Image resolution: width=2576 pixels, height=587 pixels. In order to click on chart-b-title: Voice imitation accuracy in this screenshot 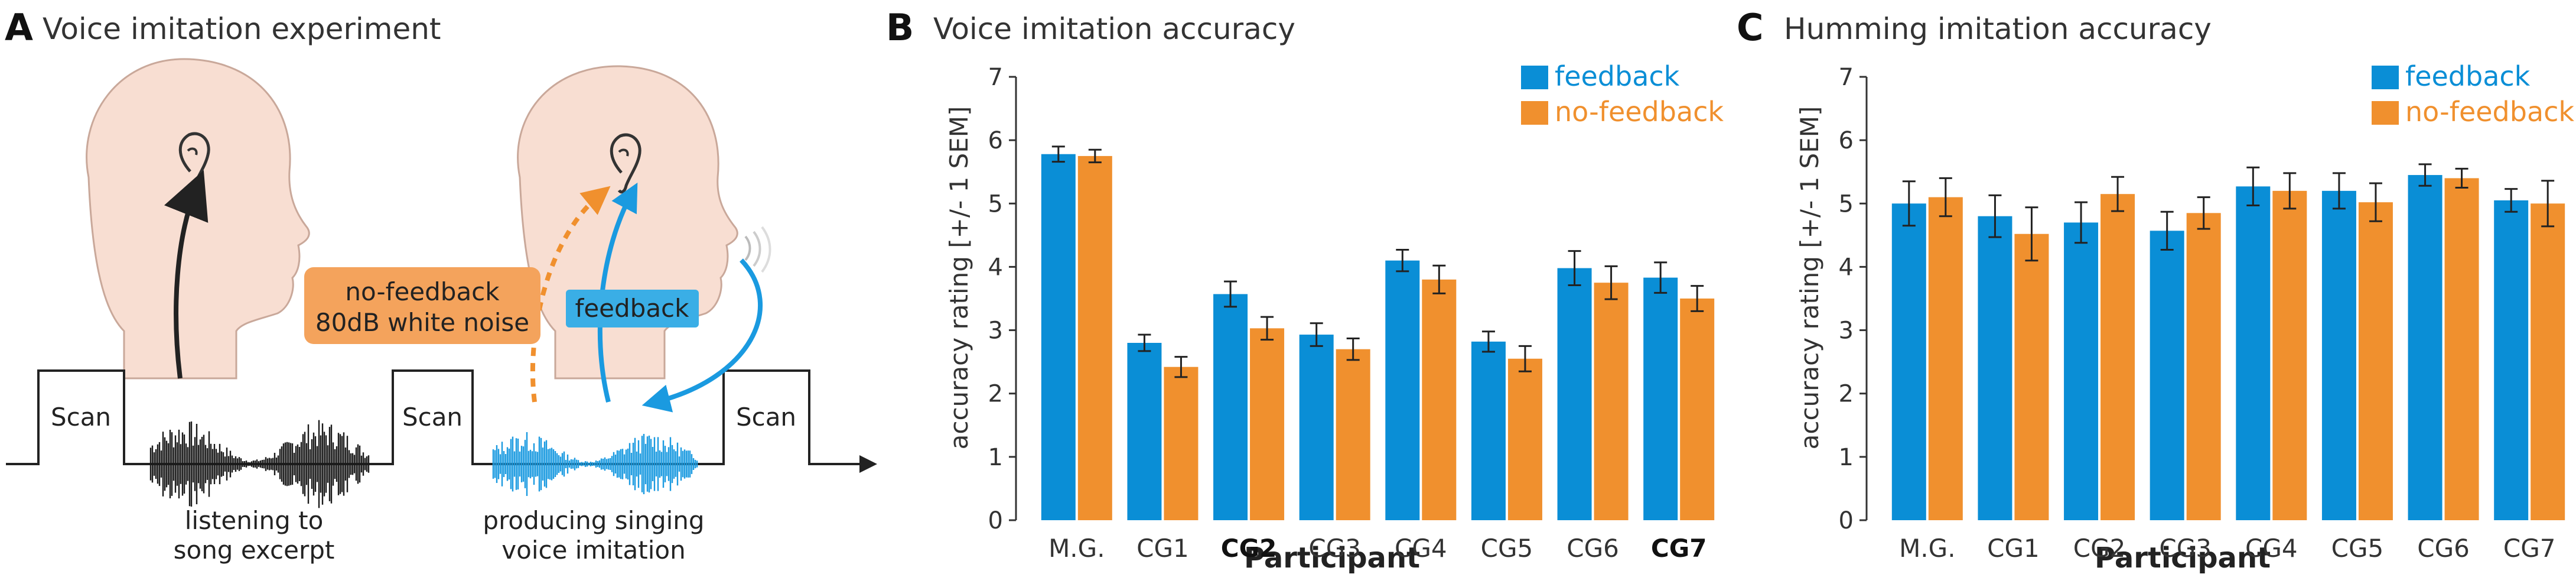, I will do `click(1114, 29)`.